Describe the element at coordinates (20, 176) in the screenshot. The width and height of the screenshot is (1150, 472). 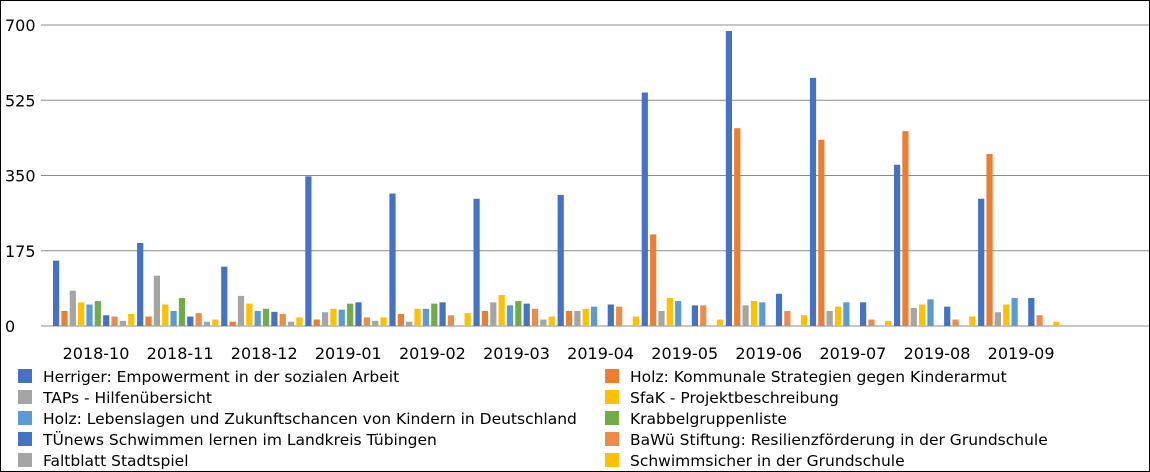
I see `y-tick-label: 350` at that location.